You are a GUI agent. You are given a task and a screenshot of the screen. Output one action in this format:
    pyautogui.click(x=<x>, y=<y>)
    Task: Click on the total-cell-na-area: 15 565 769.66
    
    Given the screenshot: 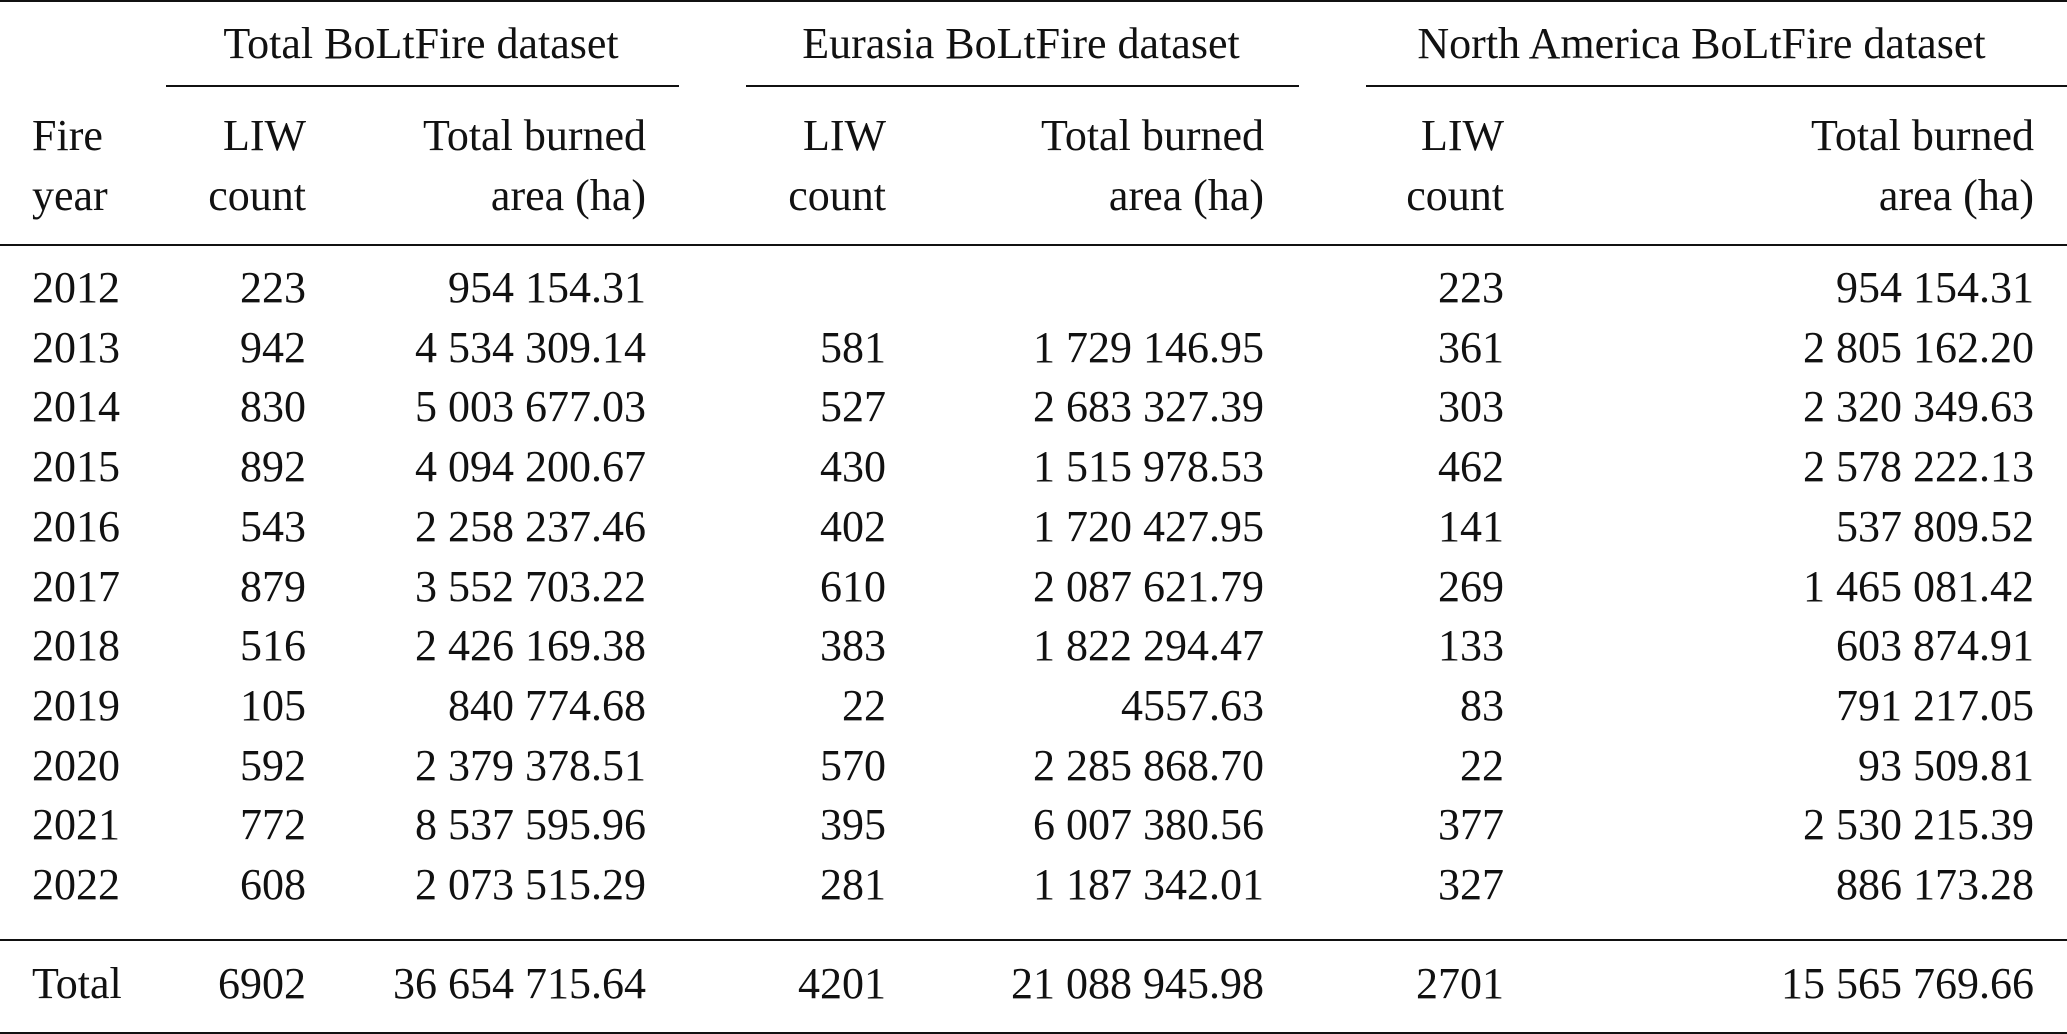 What is the action you would take?
    pyautogui.click(x=1907, y=983)
    